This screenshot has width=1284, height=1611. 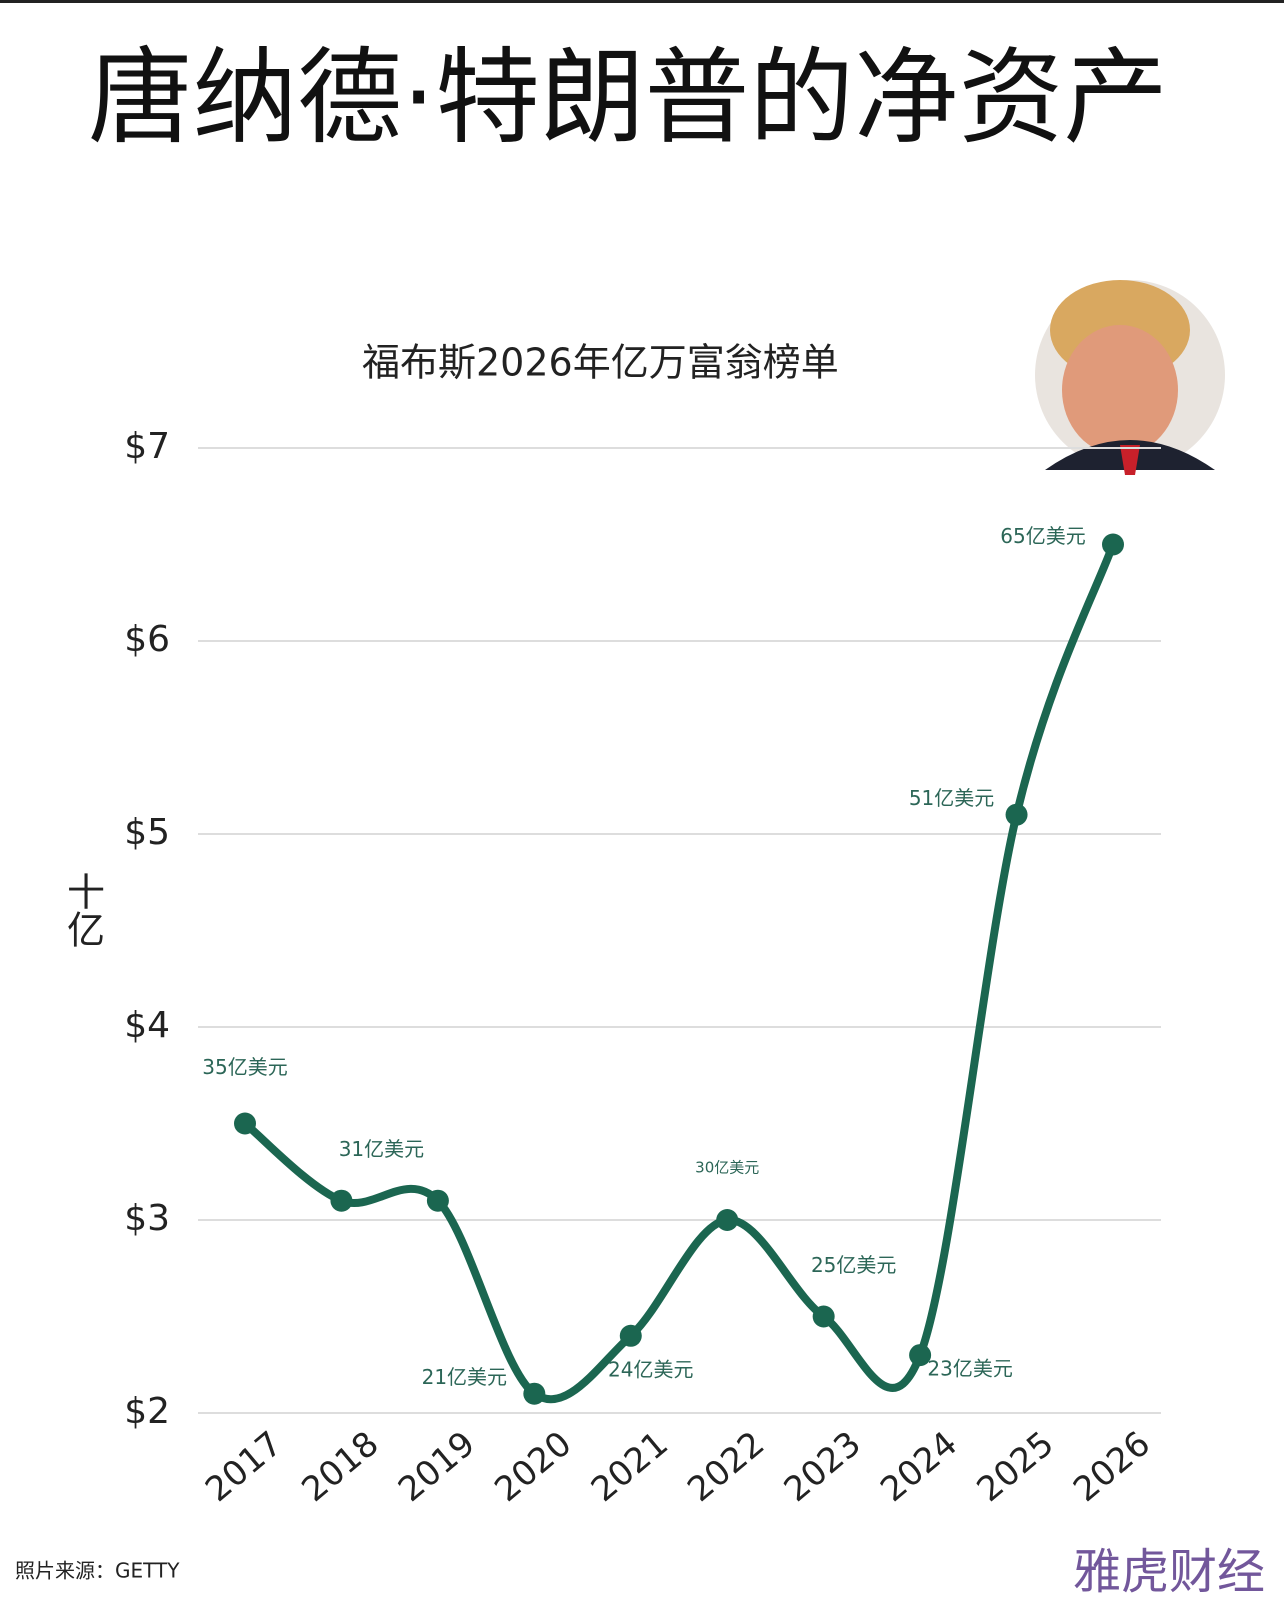 I want to click on chart-subtitle: 福布斯2026年亿万富翁榜单, so click(x=600, y=363).